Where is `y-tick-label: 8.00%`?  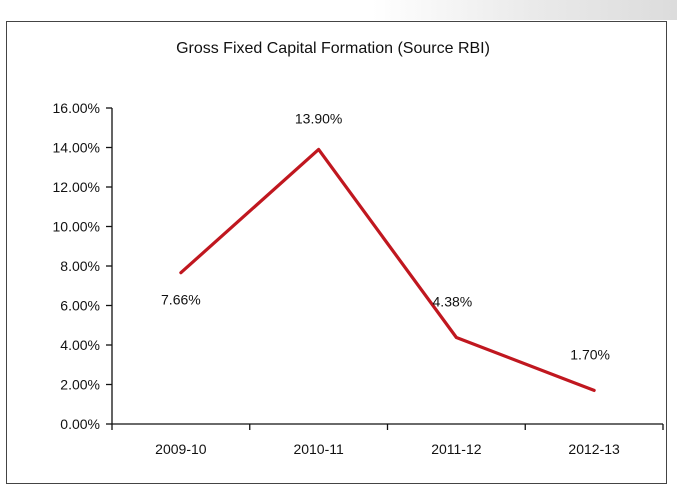 y-tick-label: 8.00% is located at coordinates (80, 266).